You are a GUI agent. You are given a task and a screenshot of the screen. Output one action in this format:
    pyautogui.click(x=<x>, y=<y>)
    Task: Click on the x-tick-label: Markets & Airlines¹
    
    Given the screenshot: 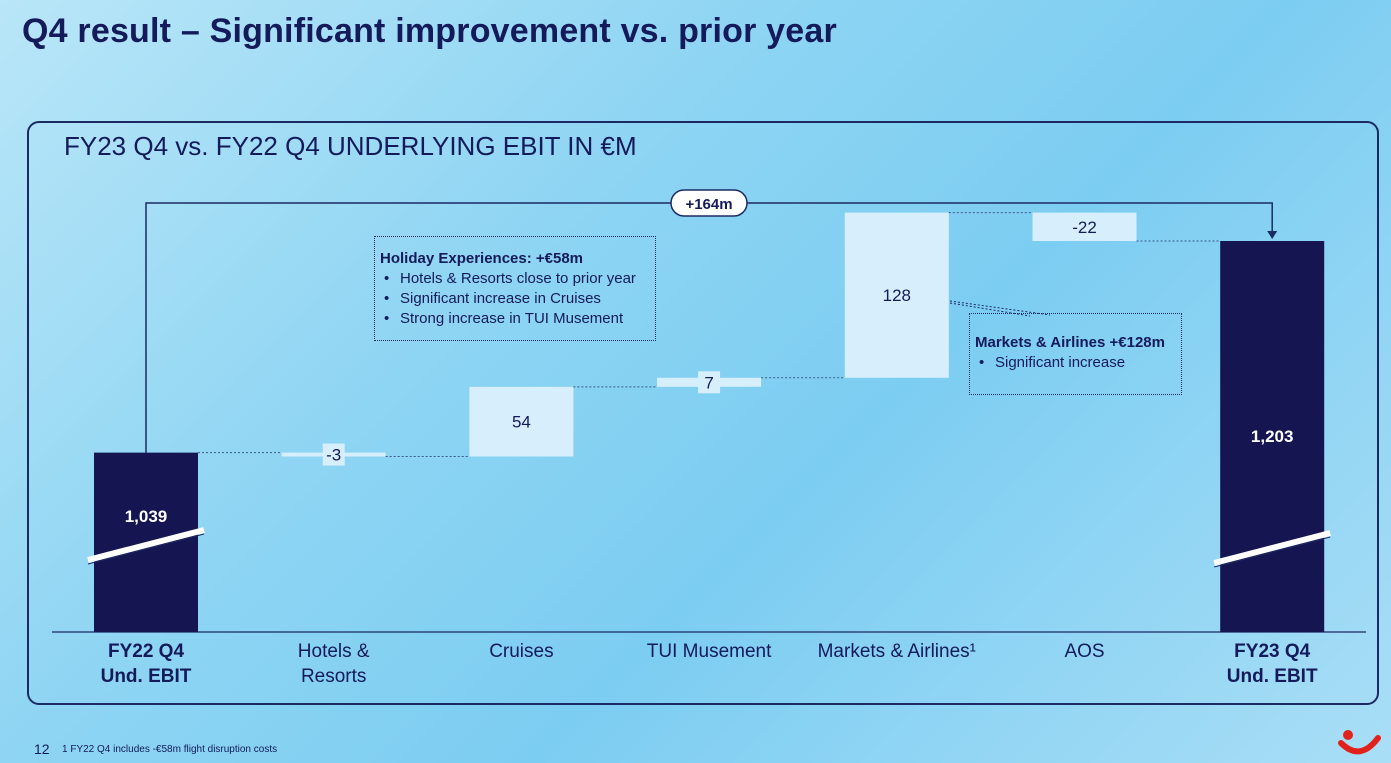 What is the action you would take?
    pyautogui.click(x=897, y=651)
    